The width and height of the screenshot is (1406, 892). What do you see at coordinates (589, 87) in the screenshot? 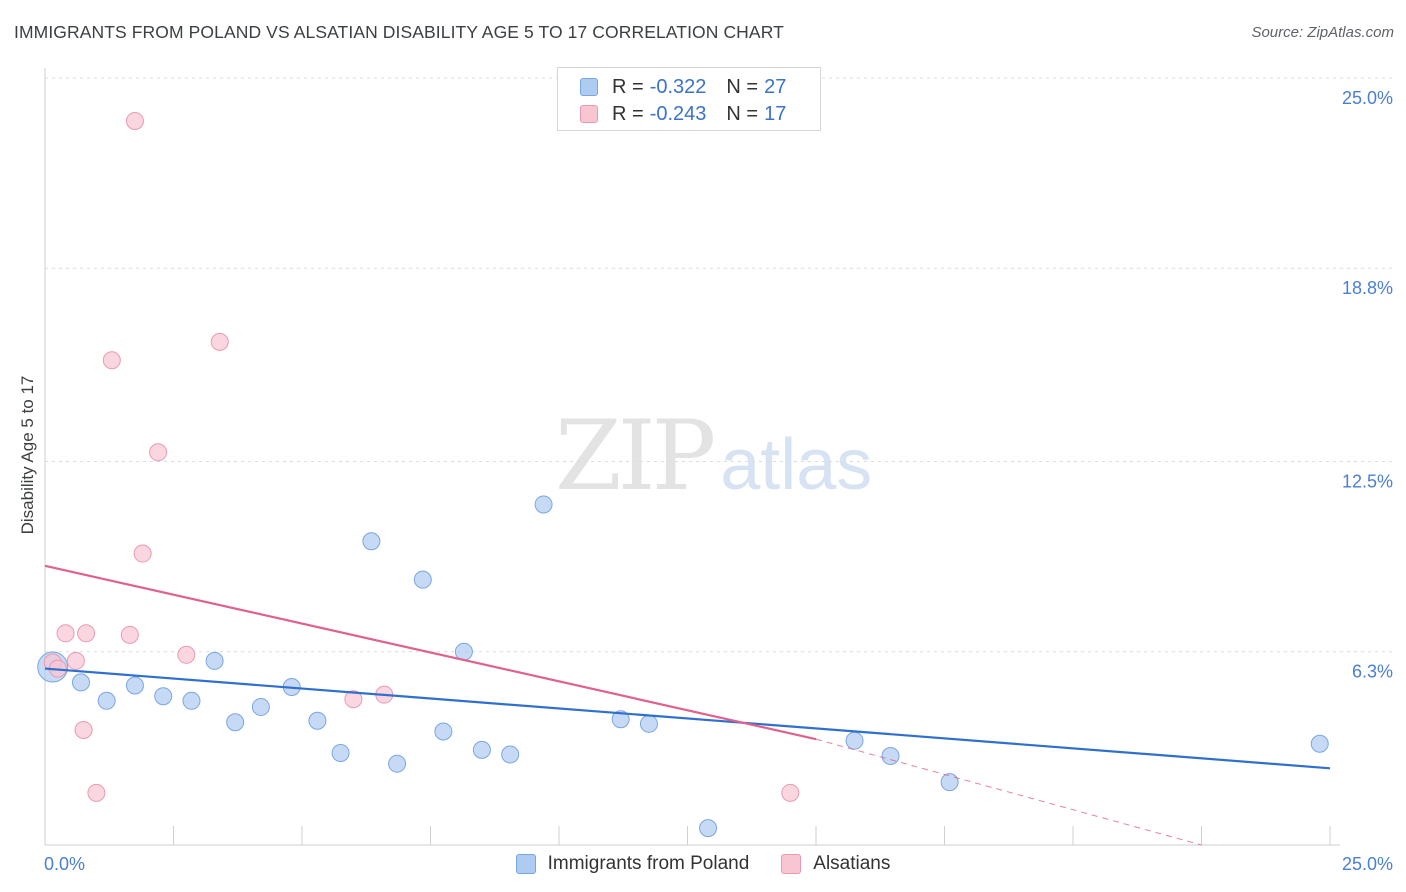
I see `legend-swatch-poland` at bounding box center [589, 87].